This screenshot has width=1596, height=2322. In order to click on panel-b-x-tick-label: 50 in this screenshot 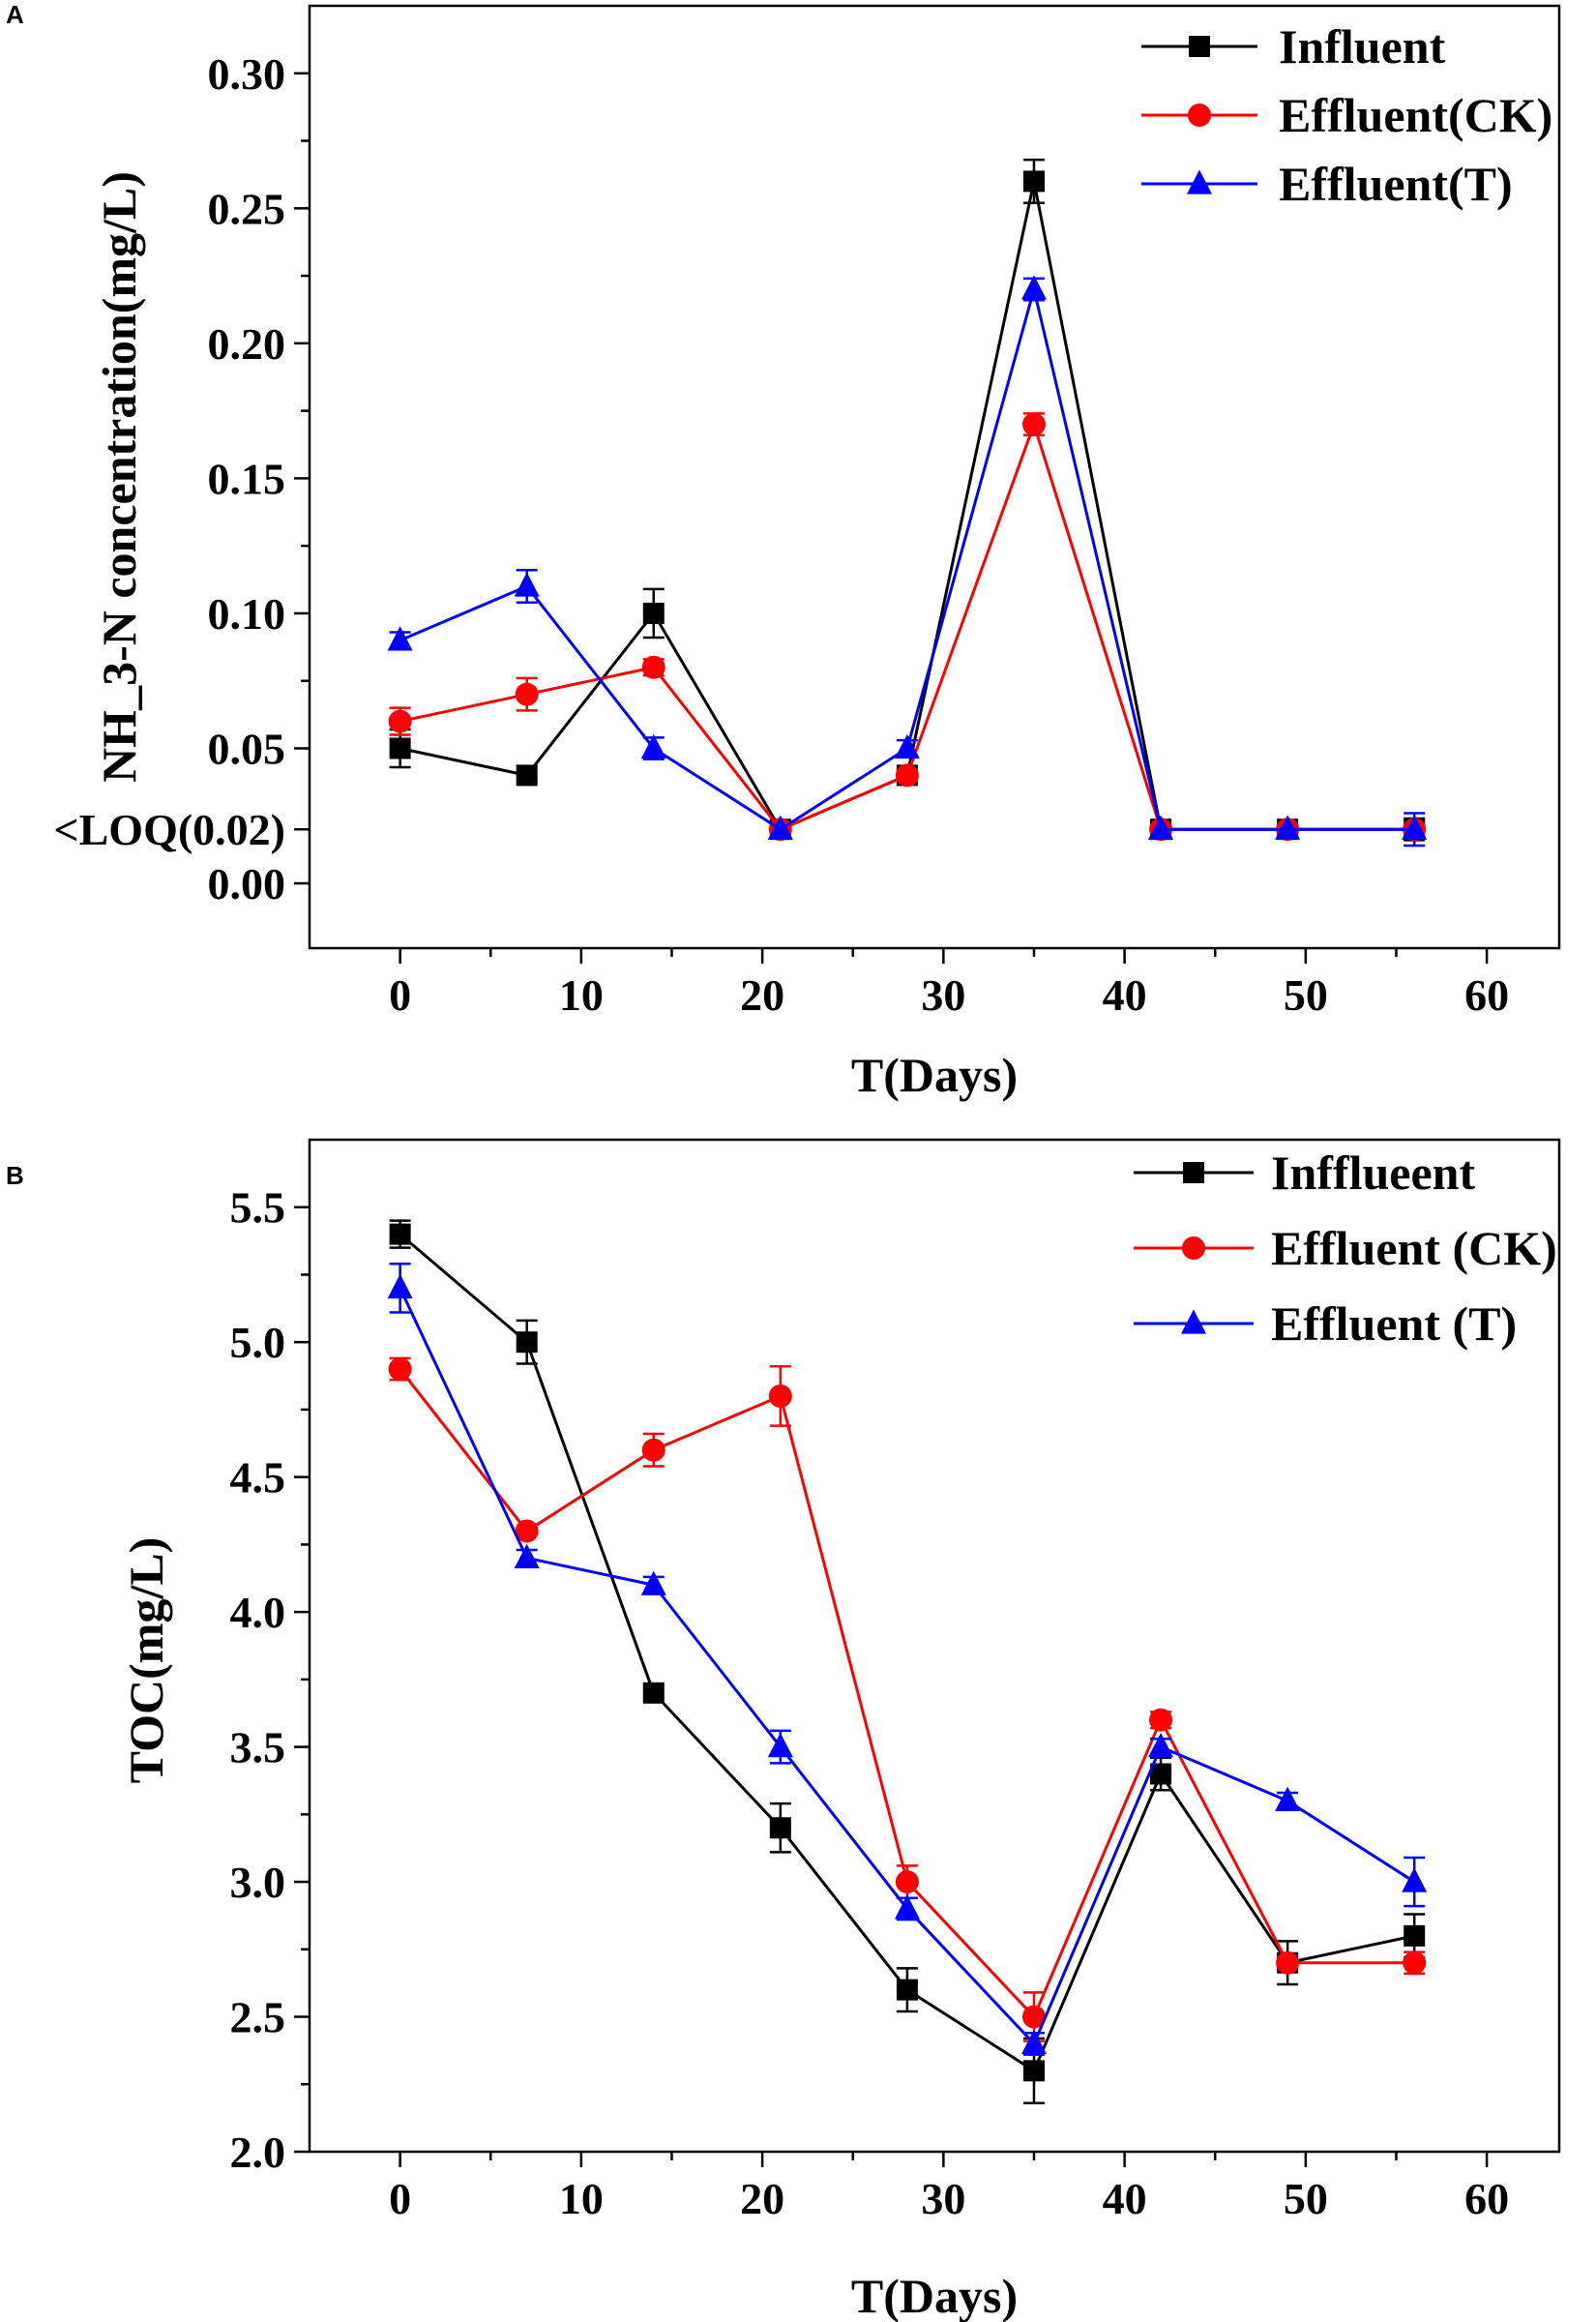, I will do `click(1306, 2198)`.